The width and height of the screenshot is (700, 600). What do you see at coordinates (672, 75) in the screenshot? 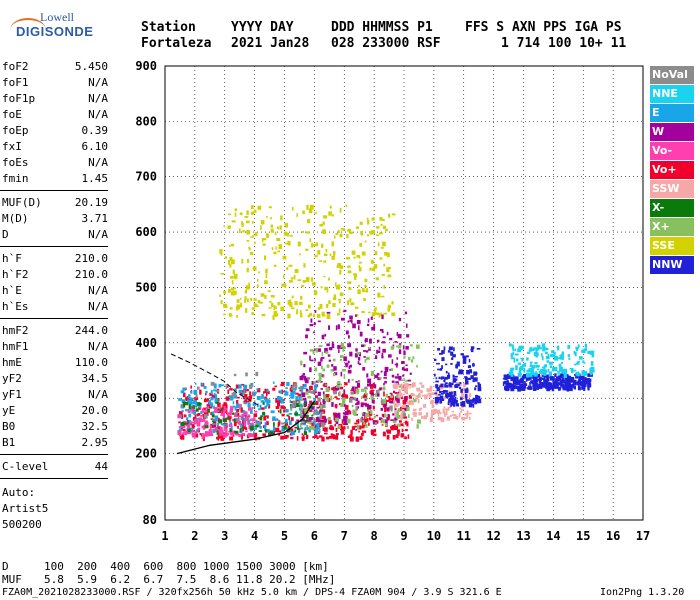
I see `legend-item-noval: NoVal` at bounding box center [672, 75].